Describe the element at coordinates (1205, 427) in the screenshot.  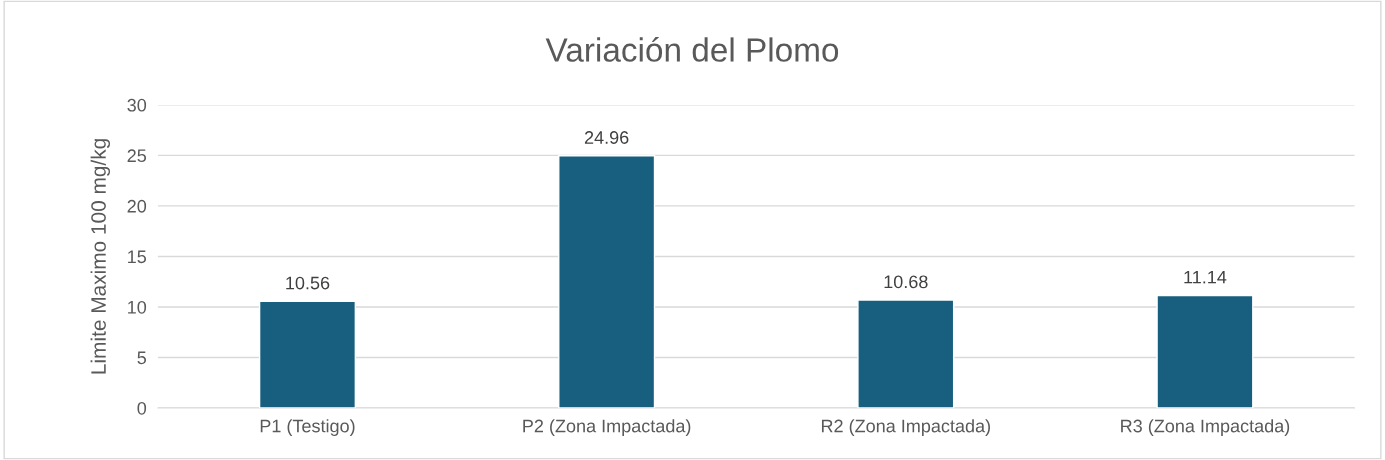
I see `x-tick-label: R3 (Zona Impactada)` at that location.